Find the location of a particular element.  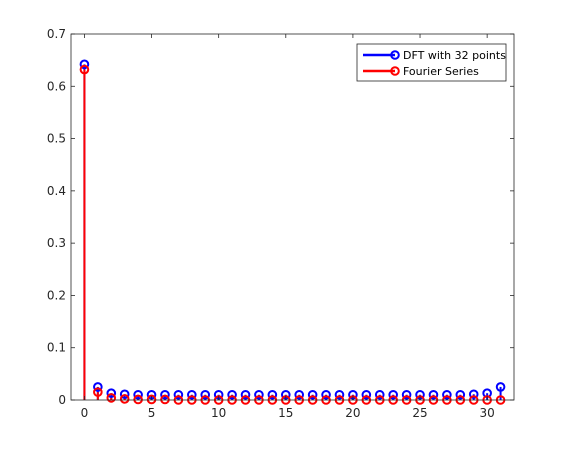

legend-label-1: Fourier Series is located at coordinates (441, 71).